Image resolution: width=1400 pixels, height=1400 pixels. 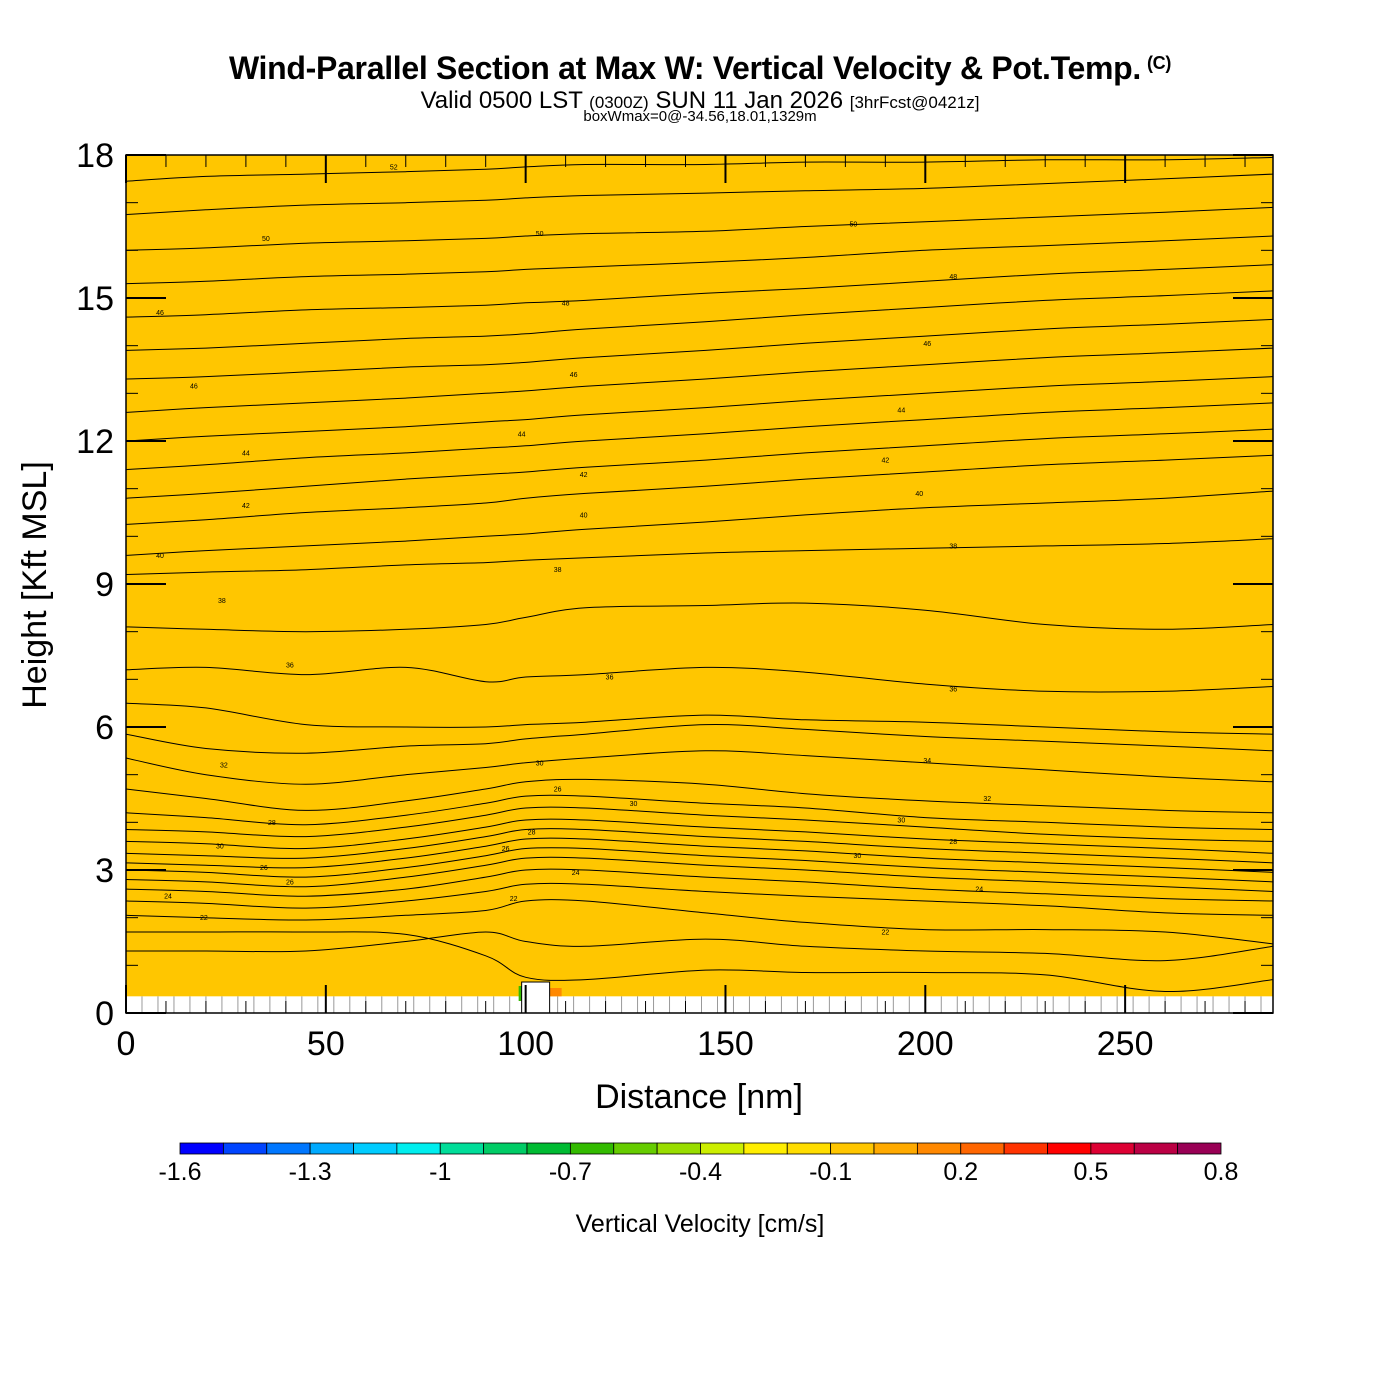 I want to click on x-tick-label: 150, so click(x=725, y=1044).